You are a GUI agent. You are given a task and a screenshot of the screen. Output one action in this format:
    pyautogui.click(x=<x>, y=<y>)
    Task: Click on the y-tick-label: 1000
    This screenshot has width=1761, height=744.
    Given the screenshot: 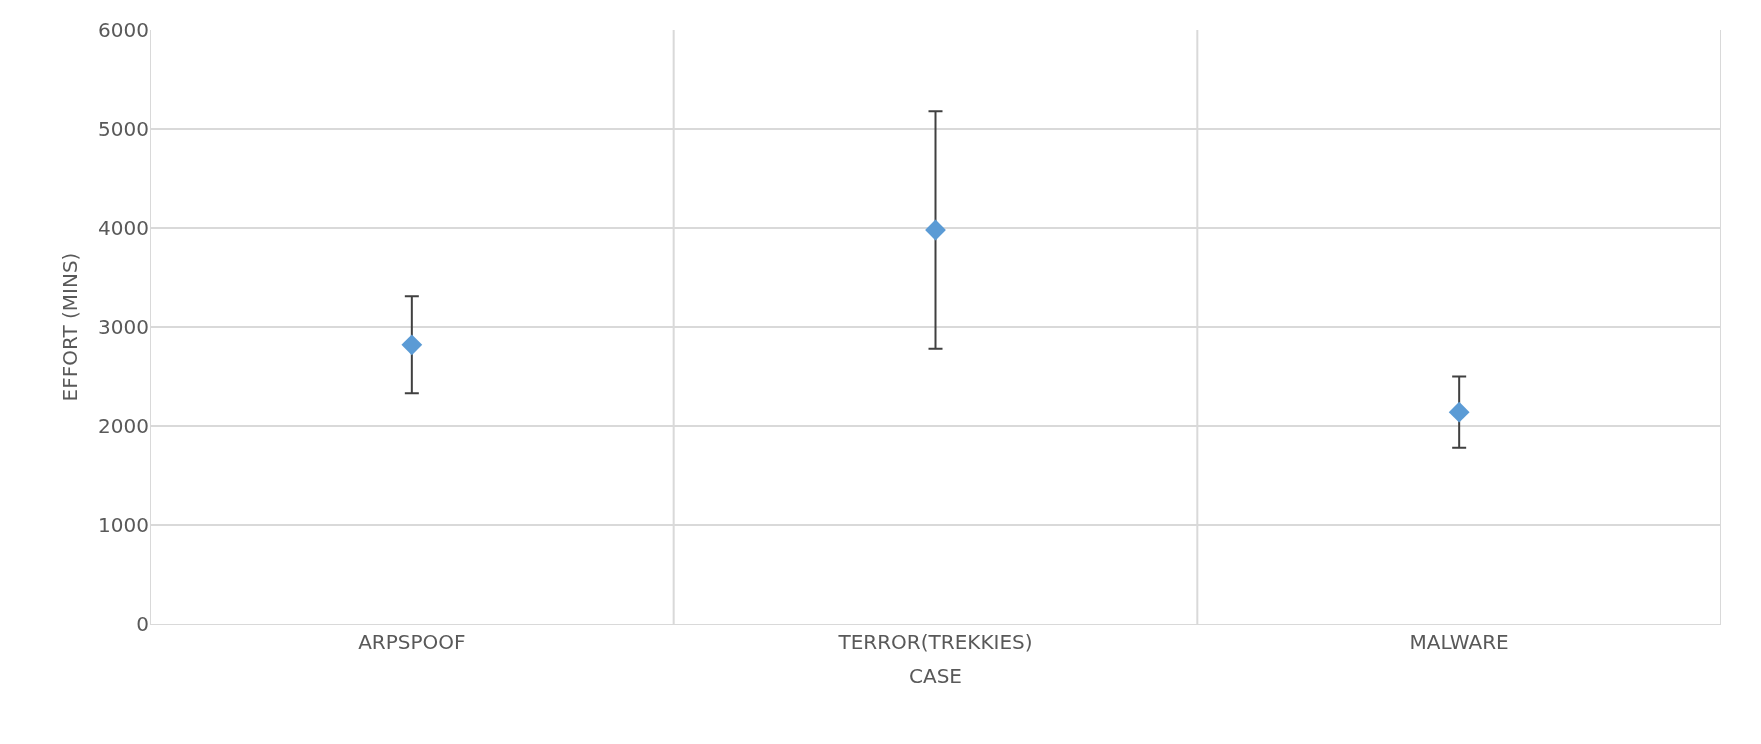 What is the action you would take?
    pyautogui.click(x=123, y=525)
    